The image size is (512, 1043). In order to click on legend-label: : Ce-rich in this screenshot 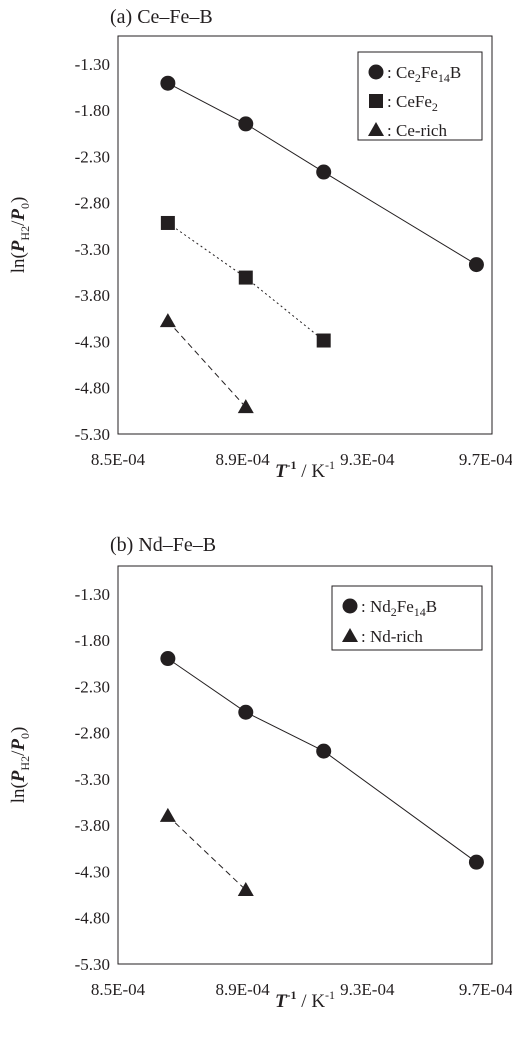, I will do `click(417, 130)`.